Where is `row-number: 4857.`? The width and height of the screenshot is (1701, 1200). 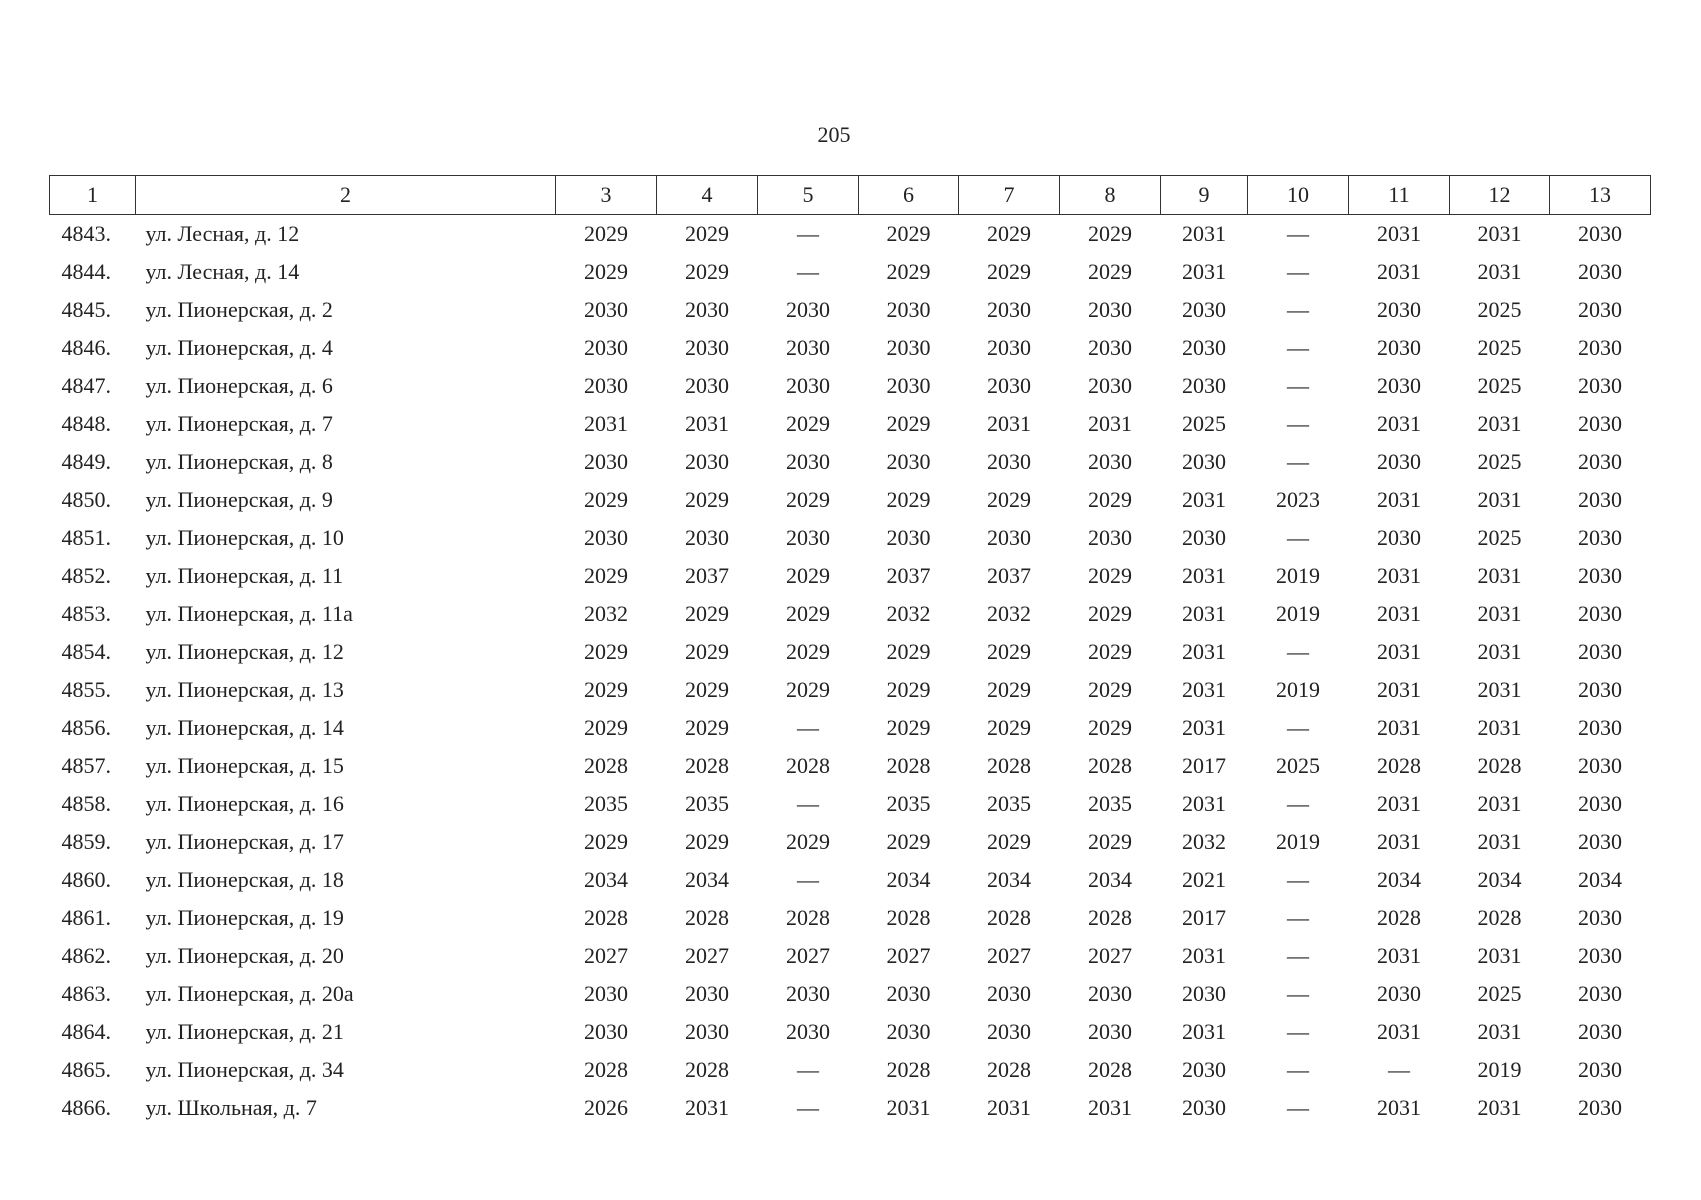 row-number: 4857. is located at coordinates (86, 765).